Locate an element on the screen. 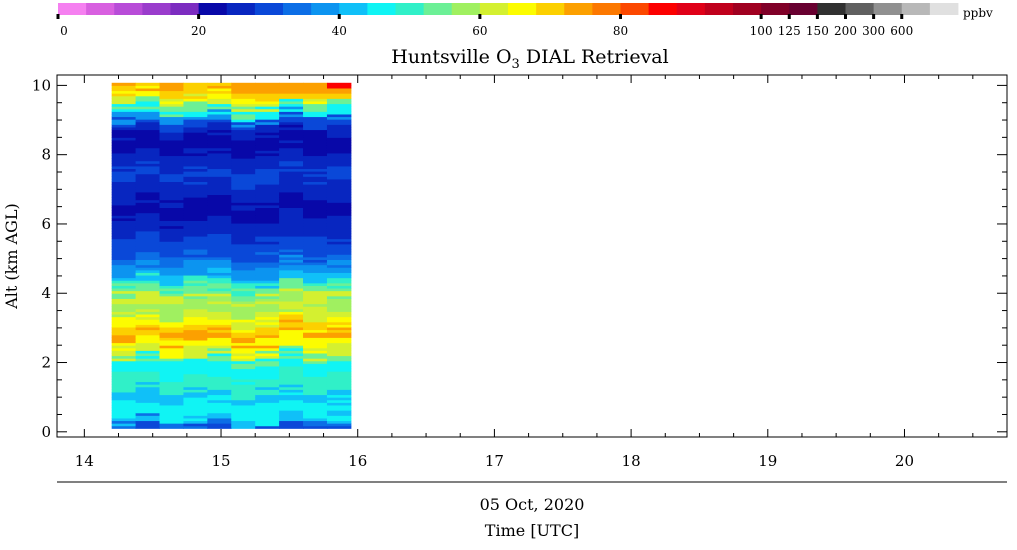 Image resolution: width=1017 pixels, height=550 pixels. colorbar: 0 20 40 60 80 100 125 150 200 300 600 ppbv is located at coordinates (524, 20).